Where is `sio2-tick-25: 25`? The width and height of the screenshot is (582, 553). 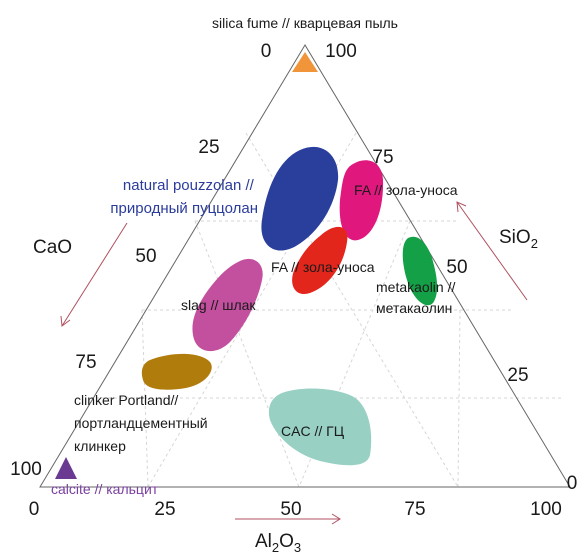
sio2-tick-25: 25 is located at coordinates (517, 375).